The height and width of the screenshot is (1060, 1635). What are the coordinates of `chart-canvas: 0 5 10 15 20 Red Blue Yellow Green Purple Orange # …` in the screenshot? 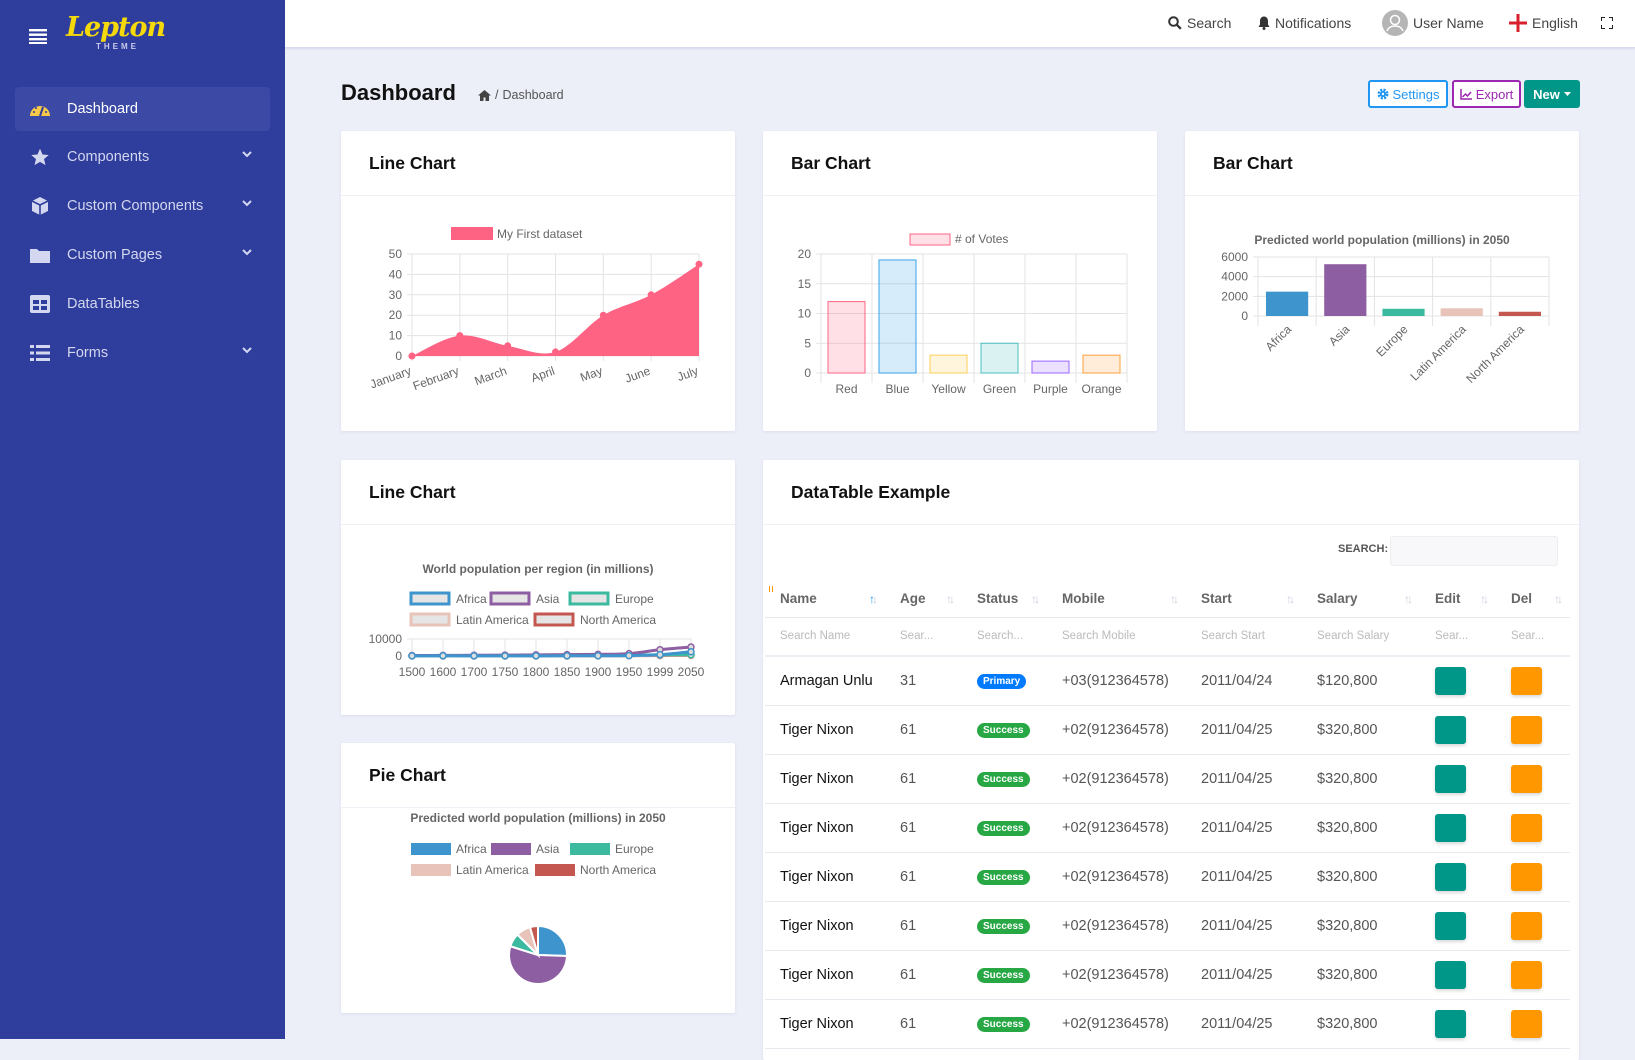 It's located at (963, 314).